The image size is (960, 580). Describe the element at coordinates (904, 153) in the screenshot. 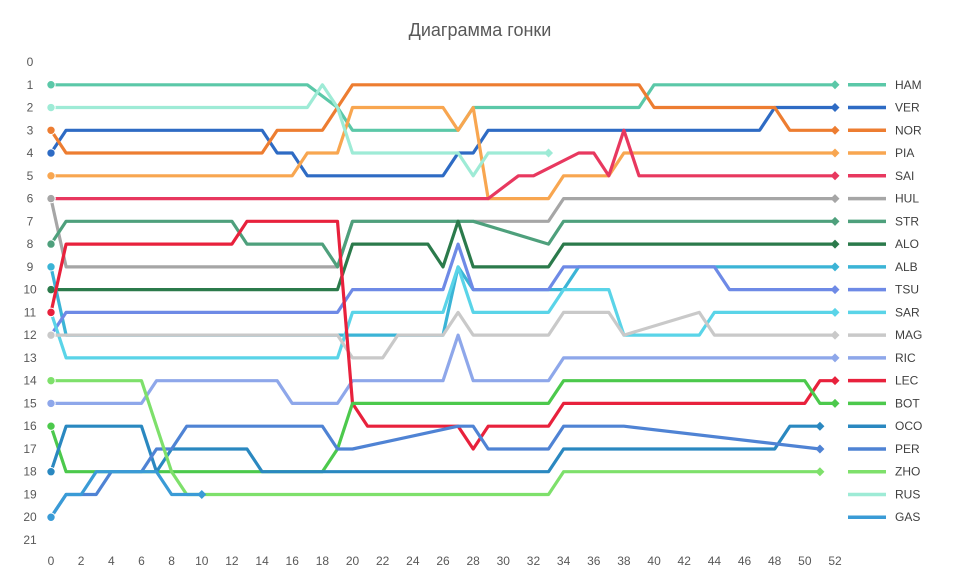

I see `legend-label-pia: PIA` at that location.